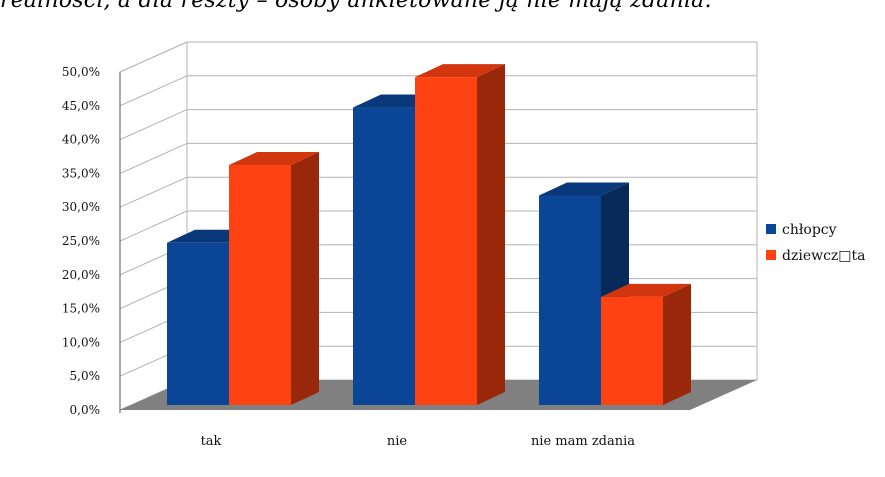 The width and height of the screenshot is (885, 477). What do you see at coordinates (809, 230) in the screenshot?
I see `legend-label: chłopcy` at bounding box center [809, 230].